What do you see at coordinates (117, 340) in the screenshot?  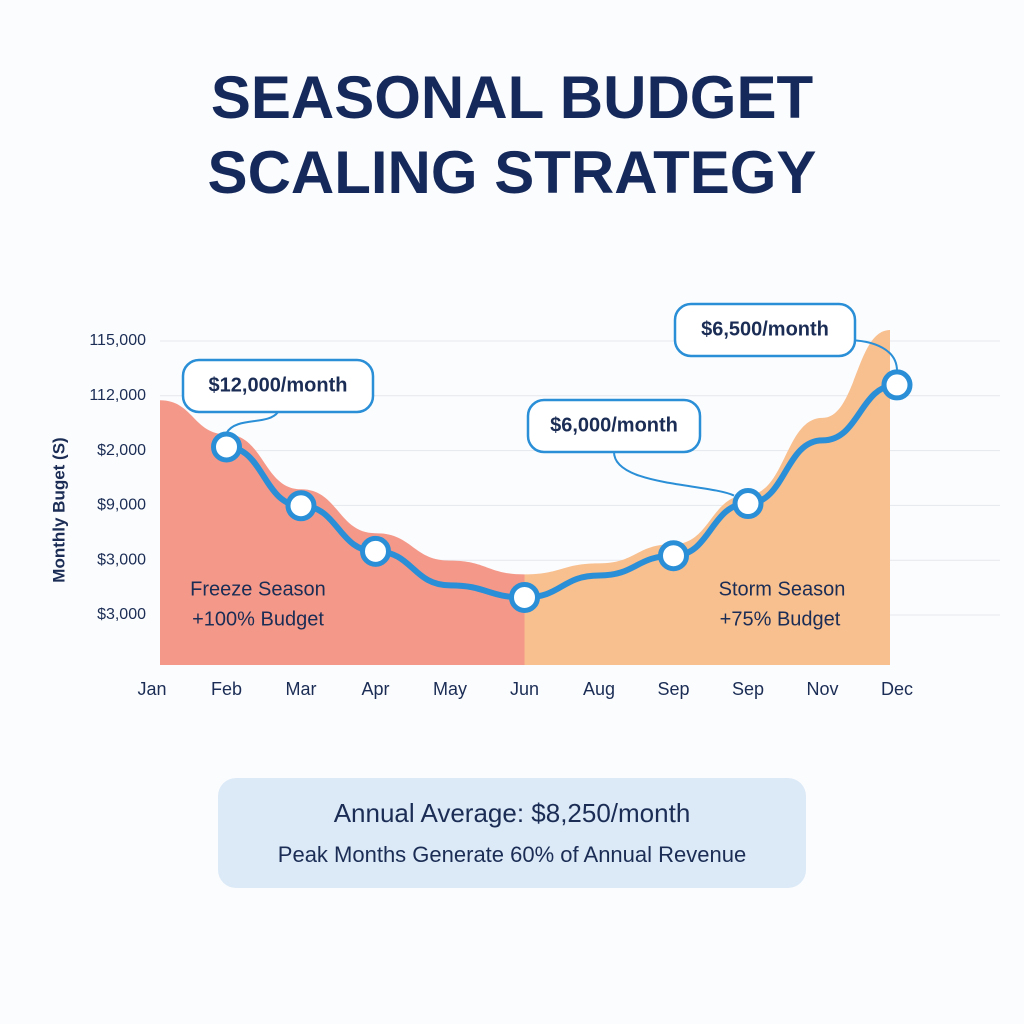 I see `y-tick-label: 115,000` at bounding box center [117, 340].